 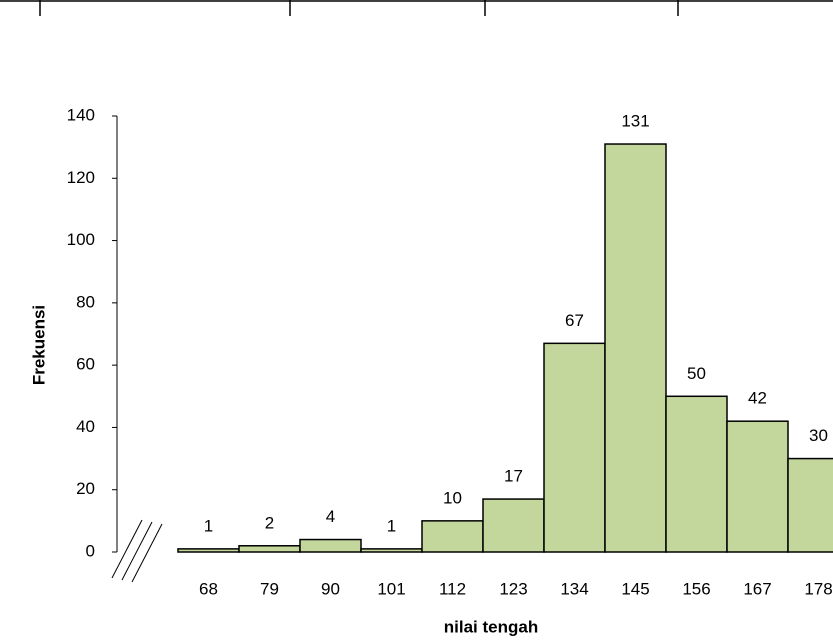 What do you see at coordinates (85, 426) in the screenshot?
I see `y-tick-label: 40` at bounding box center [85, 426].